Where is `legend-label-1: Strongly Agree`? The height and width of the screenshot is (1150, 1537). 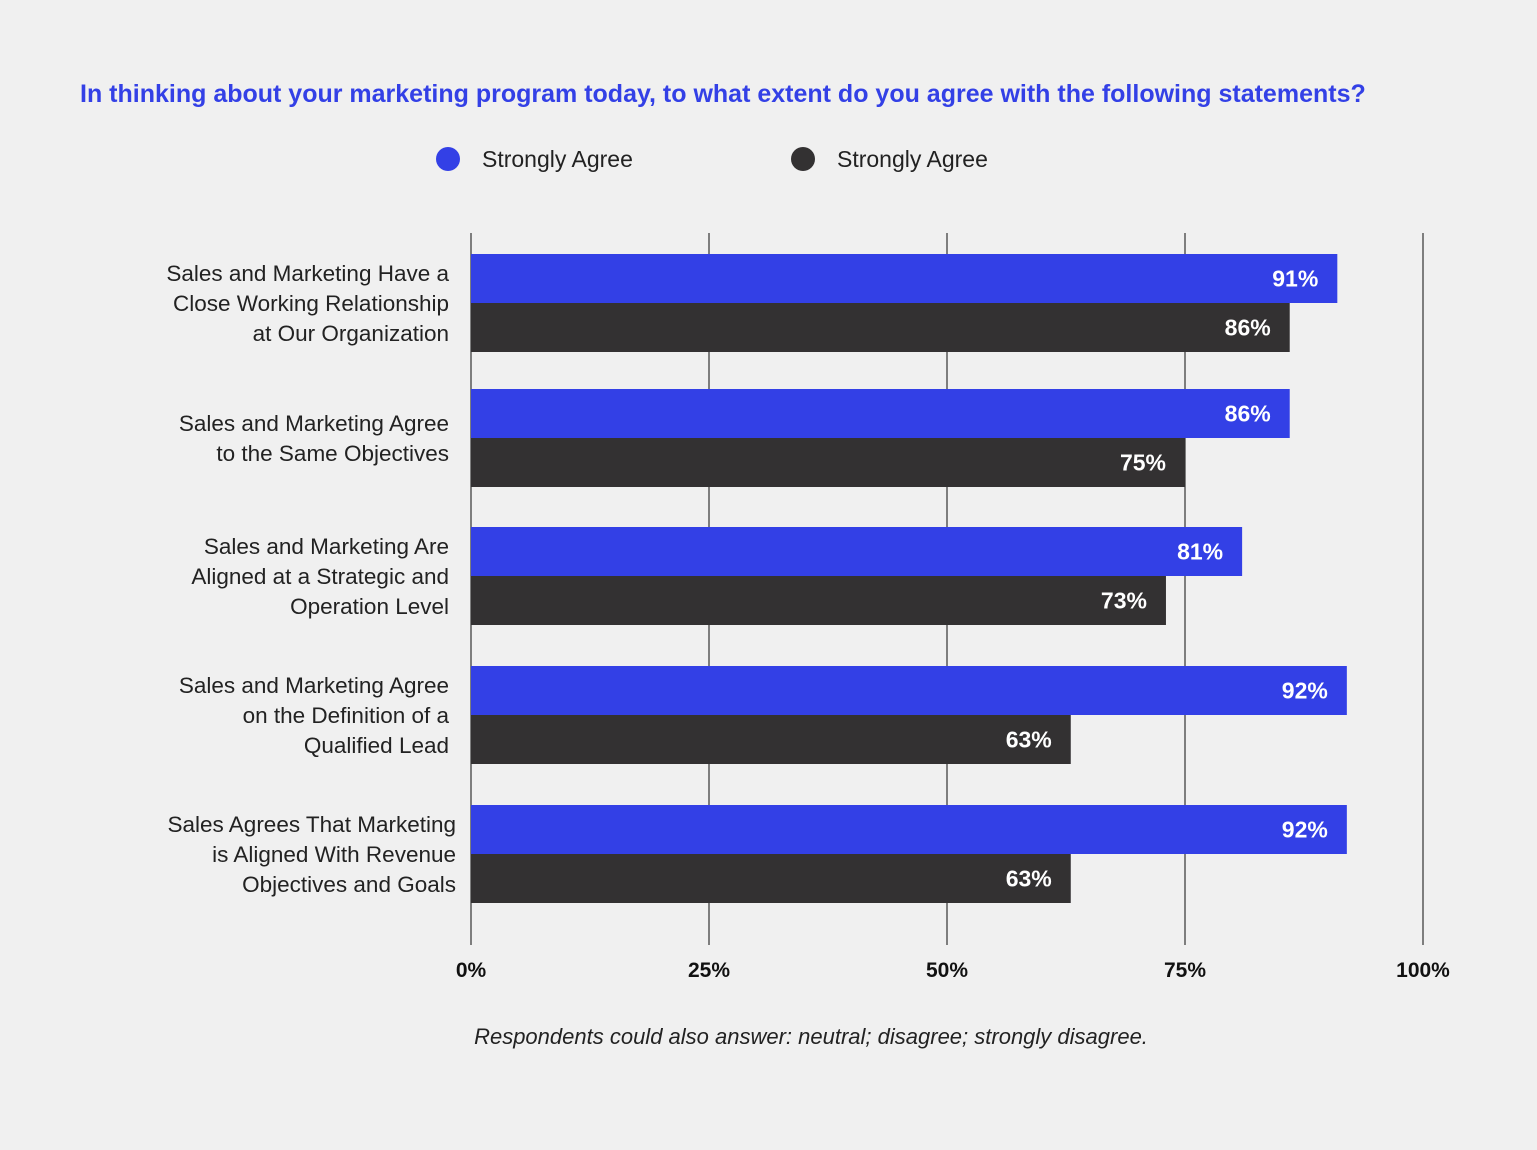
legend-label-1: Strongly Agree is located at coordinates (557, 159).